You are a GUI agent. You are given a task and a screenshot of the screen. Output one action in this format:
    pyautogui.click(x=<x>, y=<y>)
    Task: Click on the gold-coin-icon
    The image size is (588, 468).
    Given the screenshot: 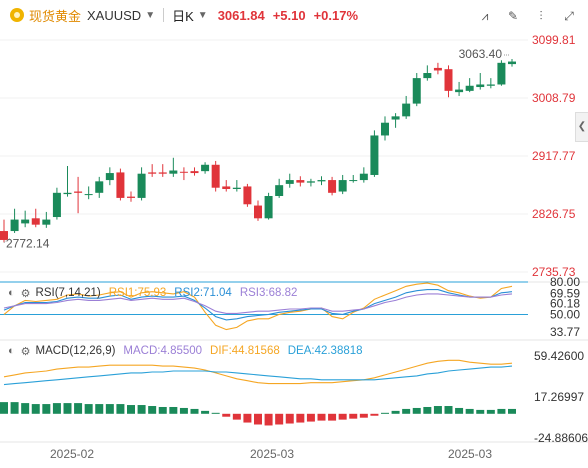 What is the action you would take?
    pyautogui.click(x=17, y=15)
    